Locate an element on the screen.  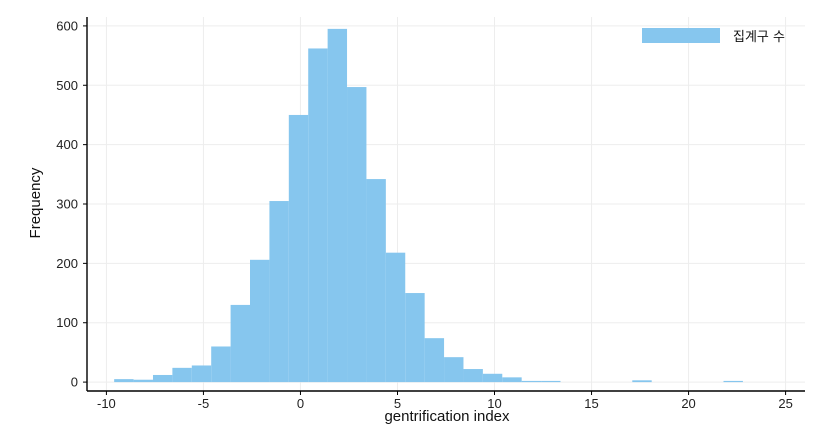
x-tick-labels: -10 -5 0 5 10 15 20 25 is located at coordinates (445, 401).